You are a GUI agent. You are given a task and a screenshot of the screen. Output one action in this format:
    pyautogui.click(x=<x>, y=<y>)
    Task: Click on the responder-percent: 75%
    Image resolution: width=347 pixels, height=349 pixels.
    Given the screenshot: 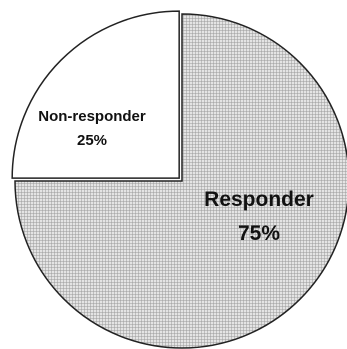 What is the action you would take?
    pyautogui.click(x=259, y=233)
    